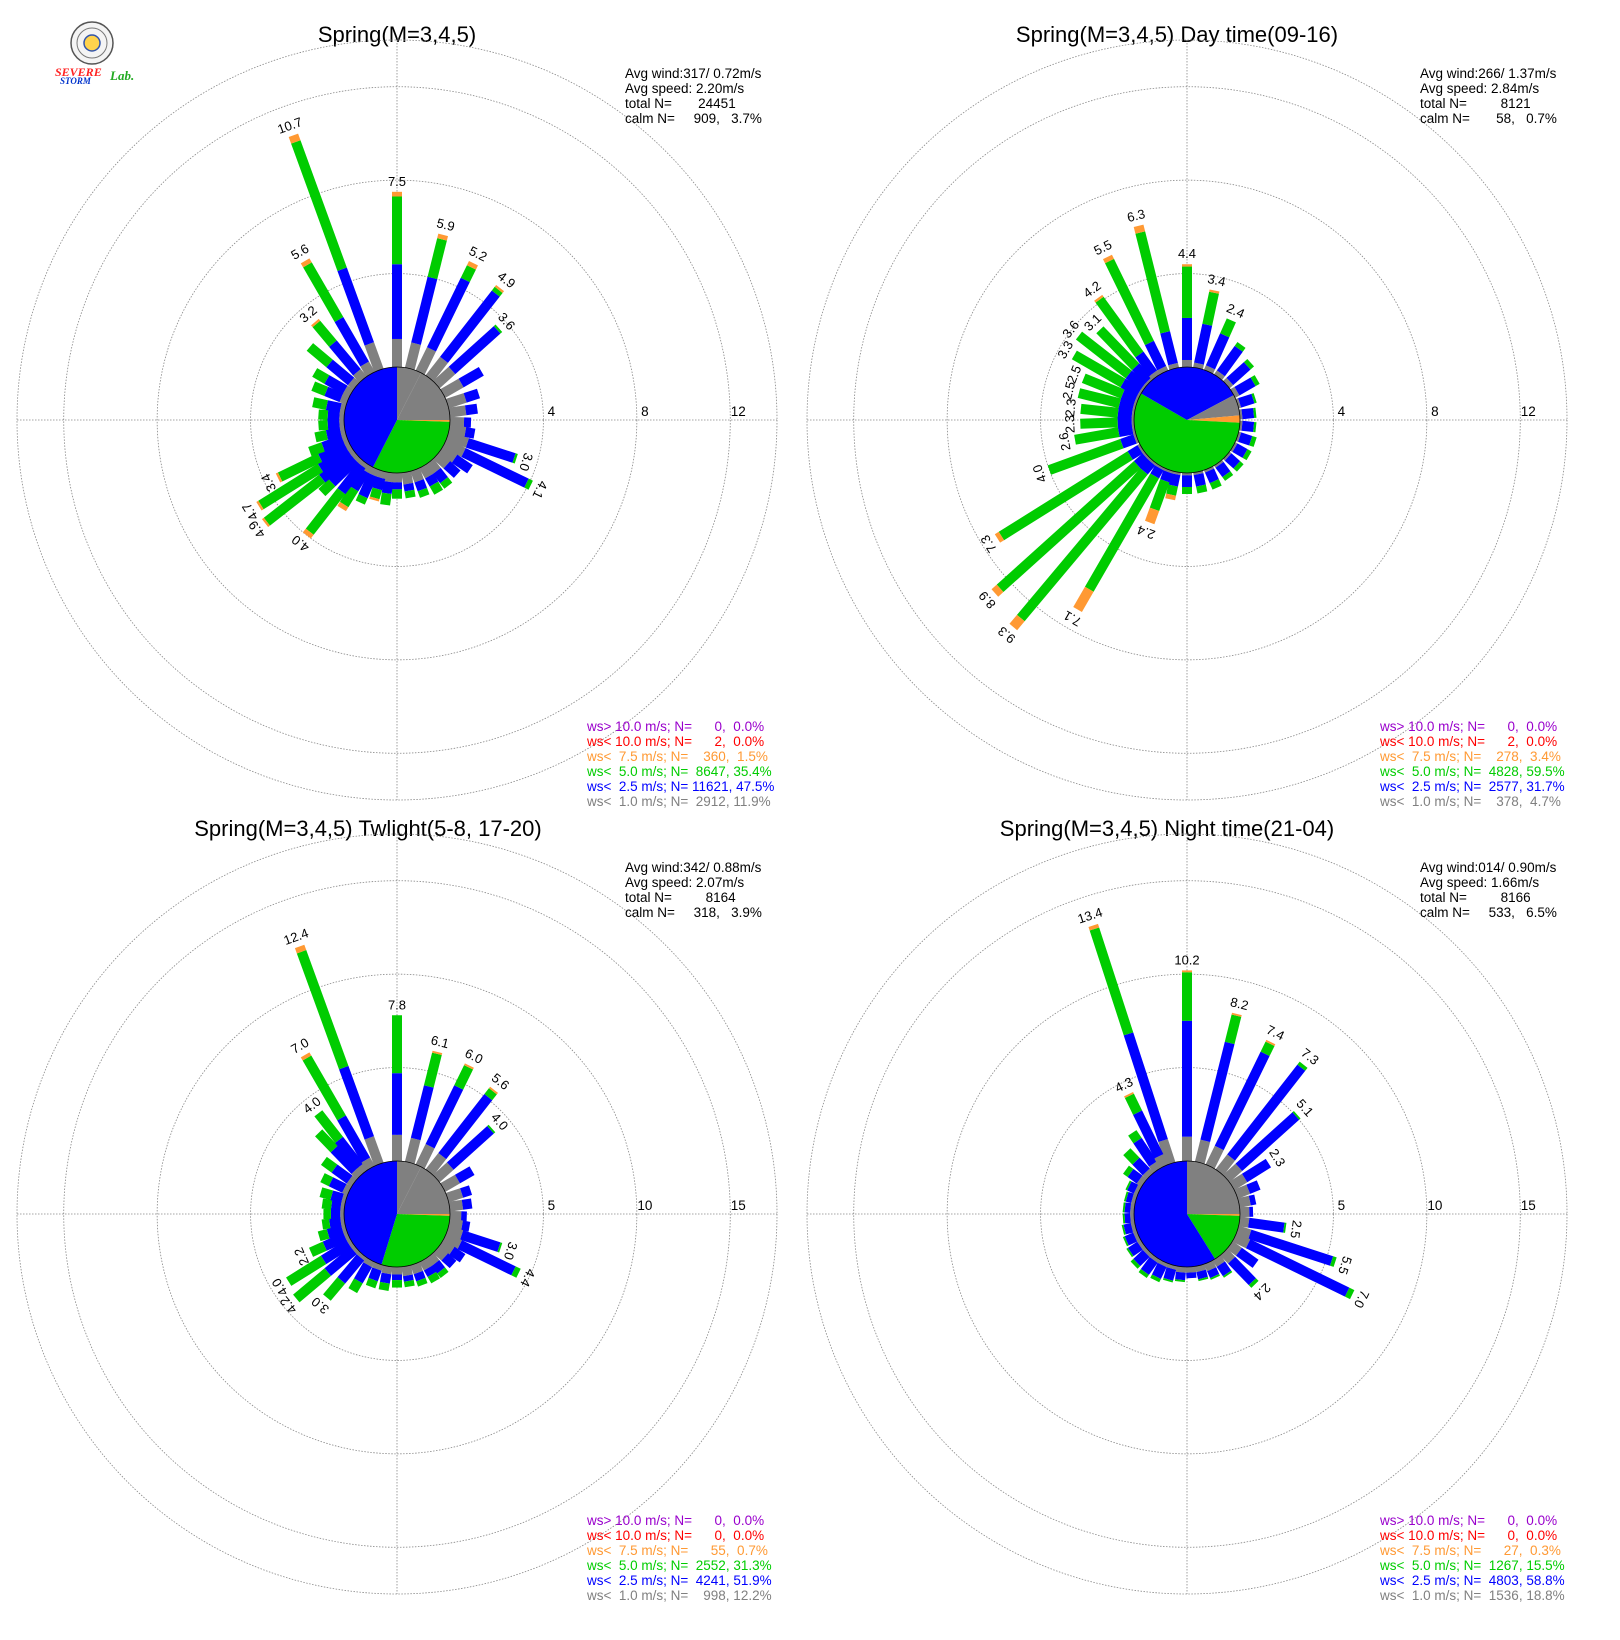 The width and height of the screenshot is (1620, 1640). I want to click on seal-inner-ring, so click(92, 43).